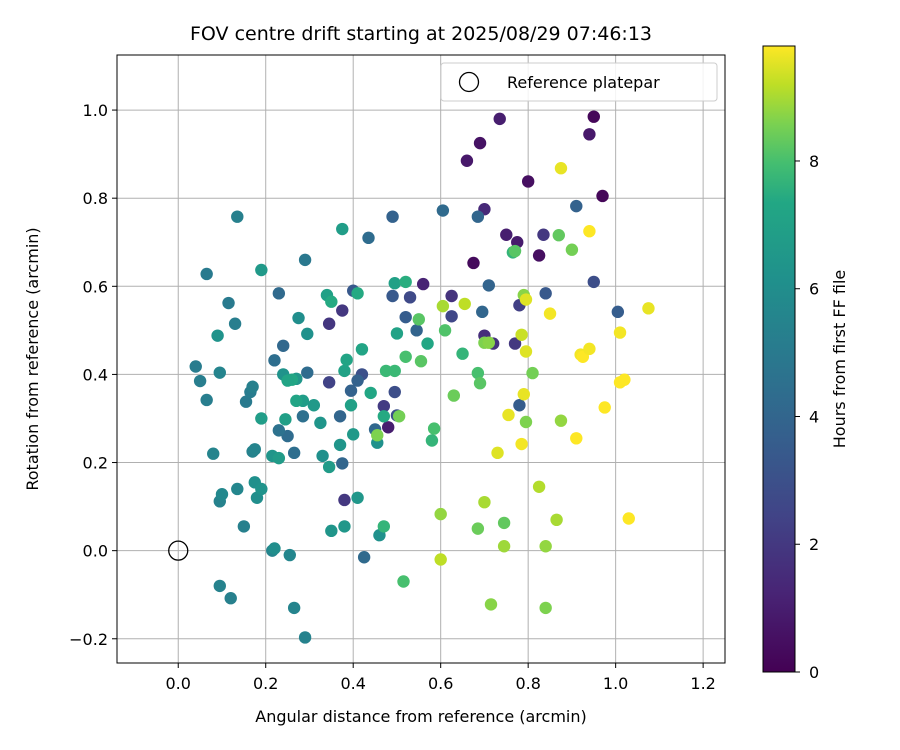 This screenshot has height=750, width=900. What do you see at coordinates (779, 359) in the screenshot?
I see `colorbar` at bounding box center [779, 359].